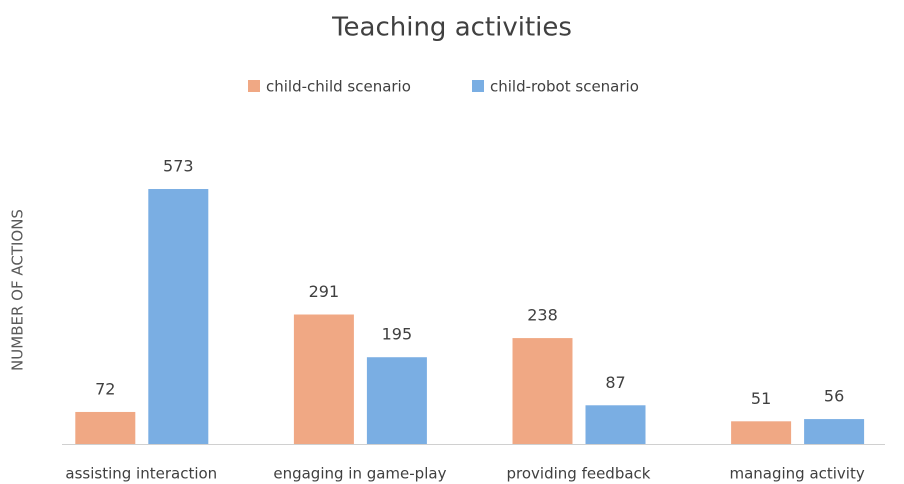  Describe the element at coordinates (141, 474) in the screenshot. I see `x-tick-label: assisting interaction` at that location.